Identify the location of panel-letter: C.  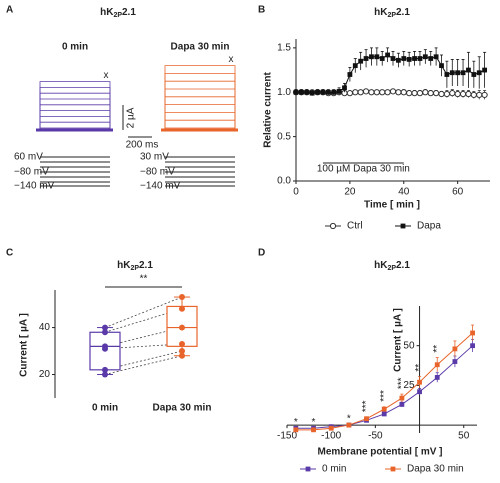
(9, 253).